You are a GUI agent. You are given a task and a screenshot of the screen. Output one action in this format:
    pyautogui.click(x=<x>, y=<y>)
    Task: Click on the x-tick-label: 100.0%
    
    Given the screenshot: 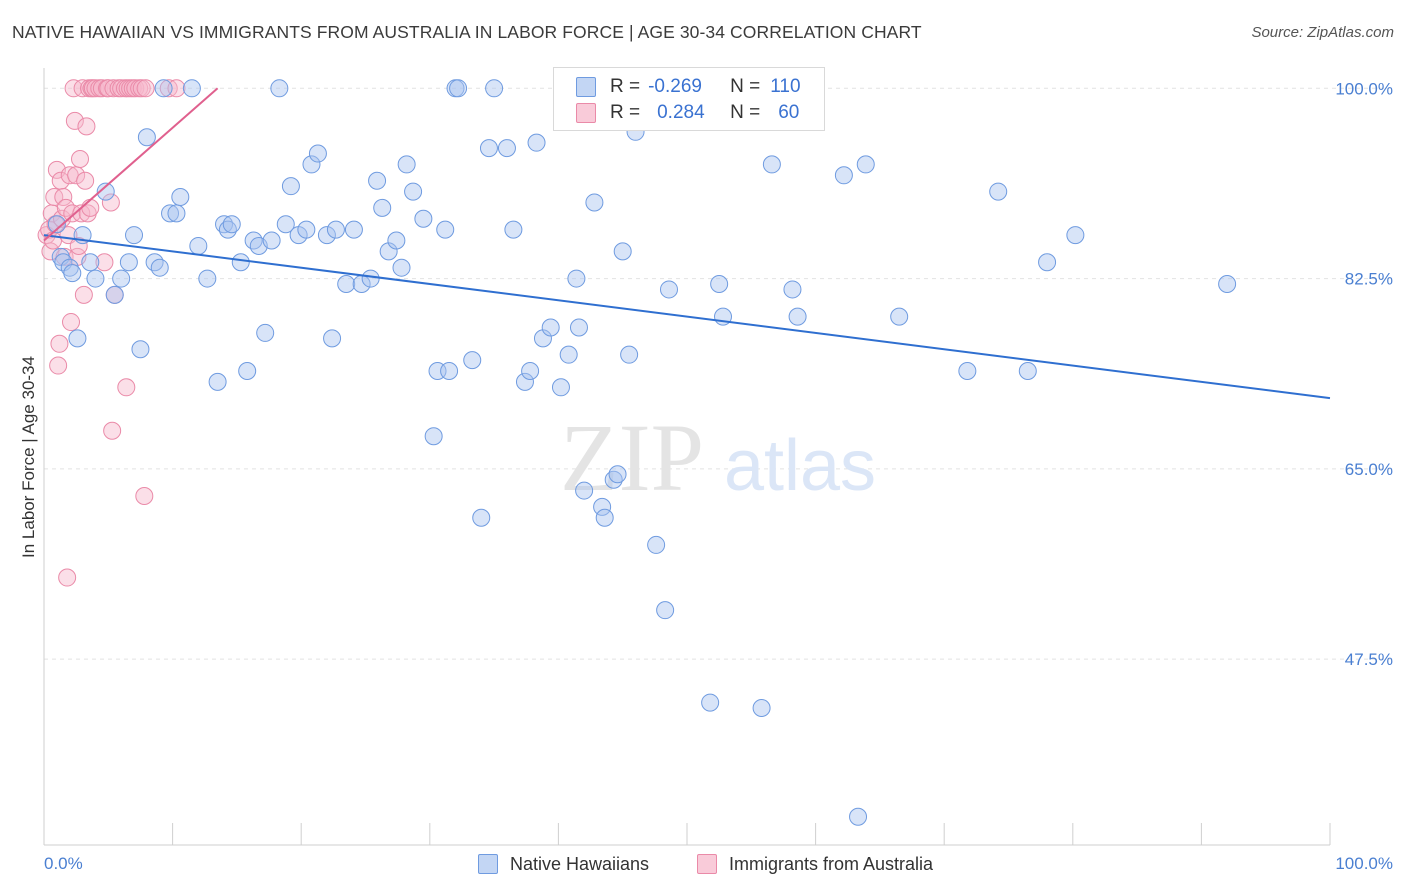 What is the action you would take?
    pyautogui.click(x=1364, y=863)
    